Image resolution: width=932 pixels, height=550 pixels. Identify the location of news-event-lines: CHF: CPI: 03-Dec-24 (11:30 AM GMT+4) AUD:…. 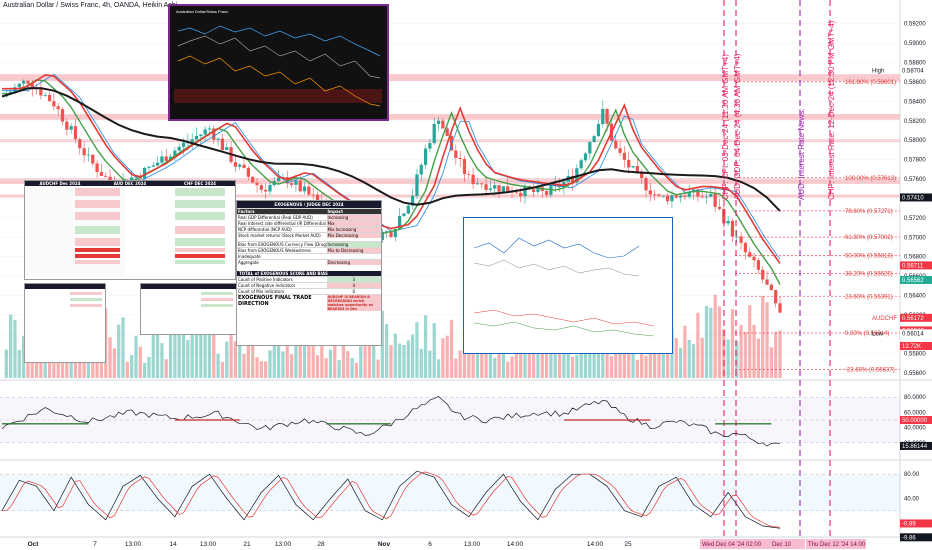
(778, 268).